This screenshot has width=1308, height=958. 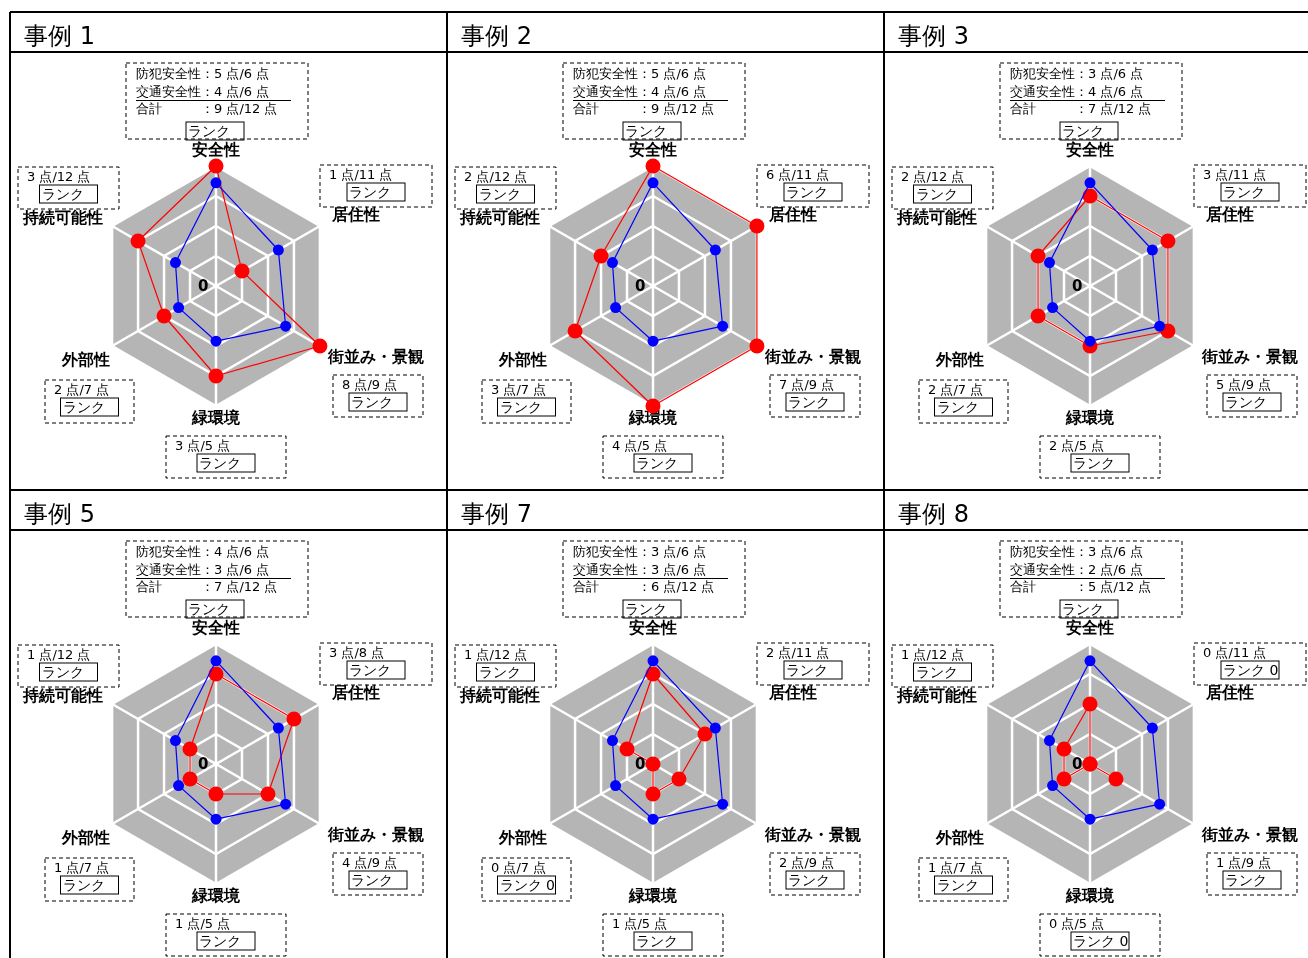 What do you see at coordinates (1077, 569) in the screenshot?
I see `text: 交通安全性：2 点/6 点` at bounding box center [1077, 569].